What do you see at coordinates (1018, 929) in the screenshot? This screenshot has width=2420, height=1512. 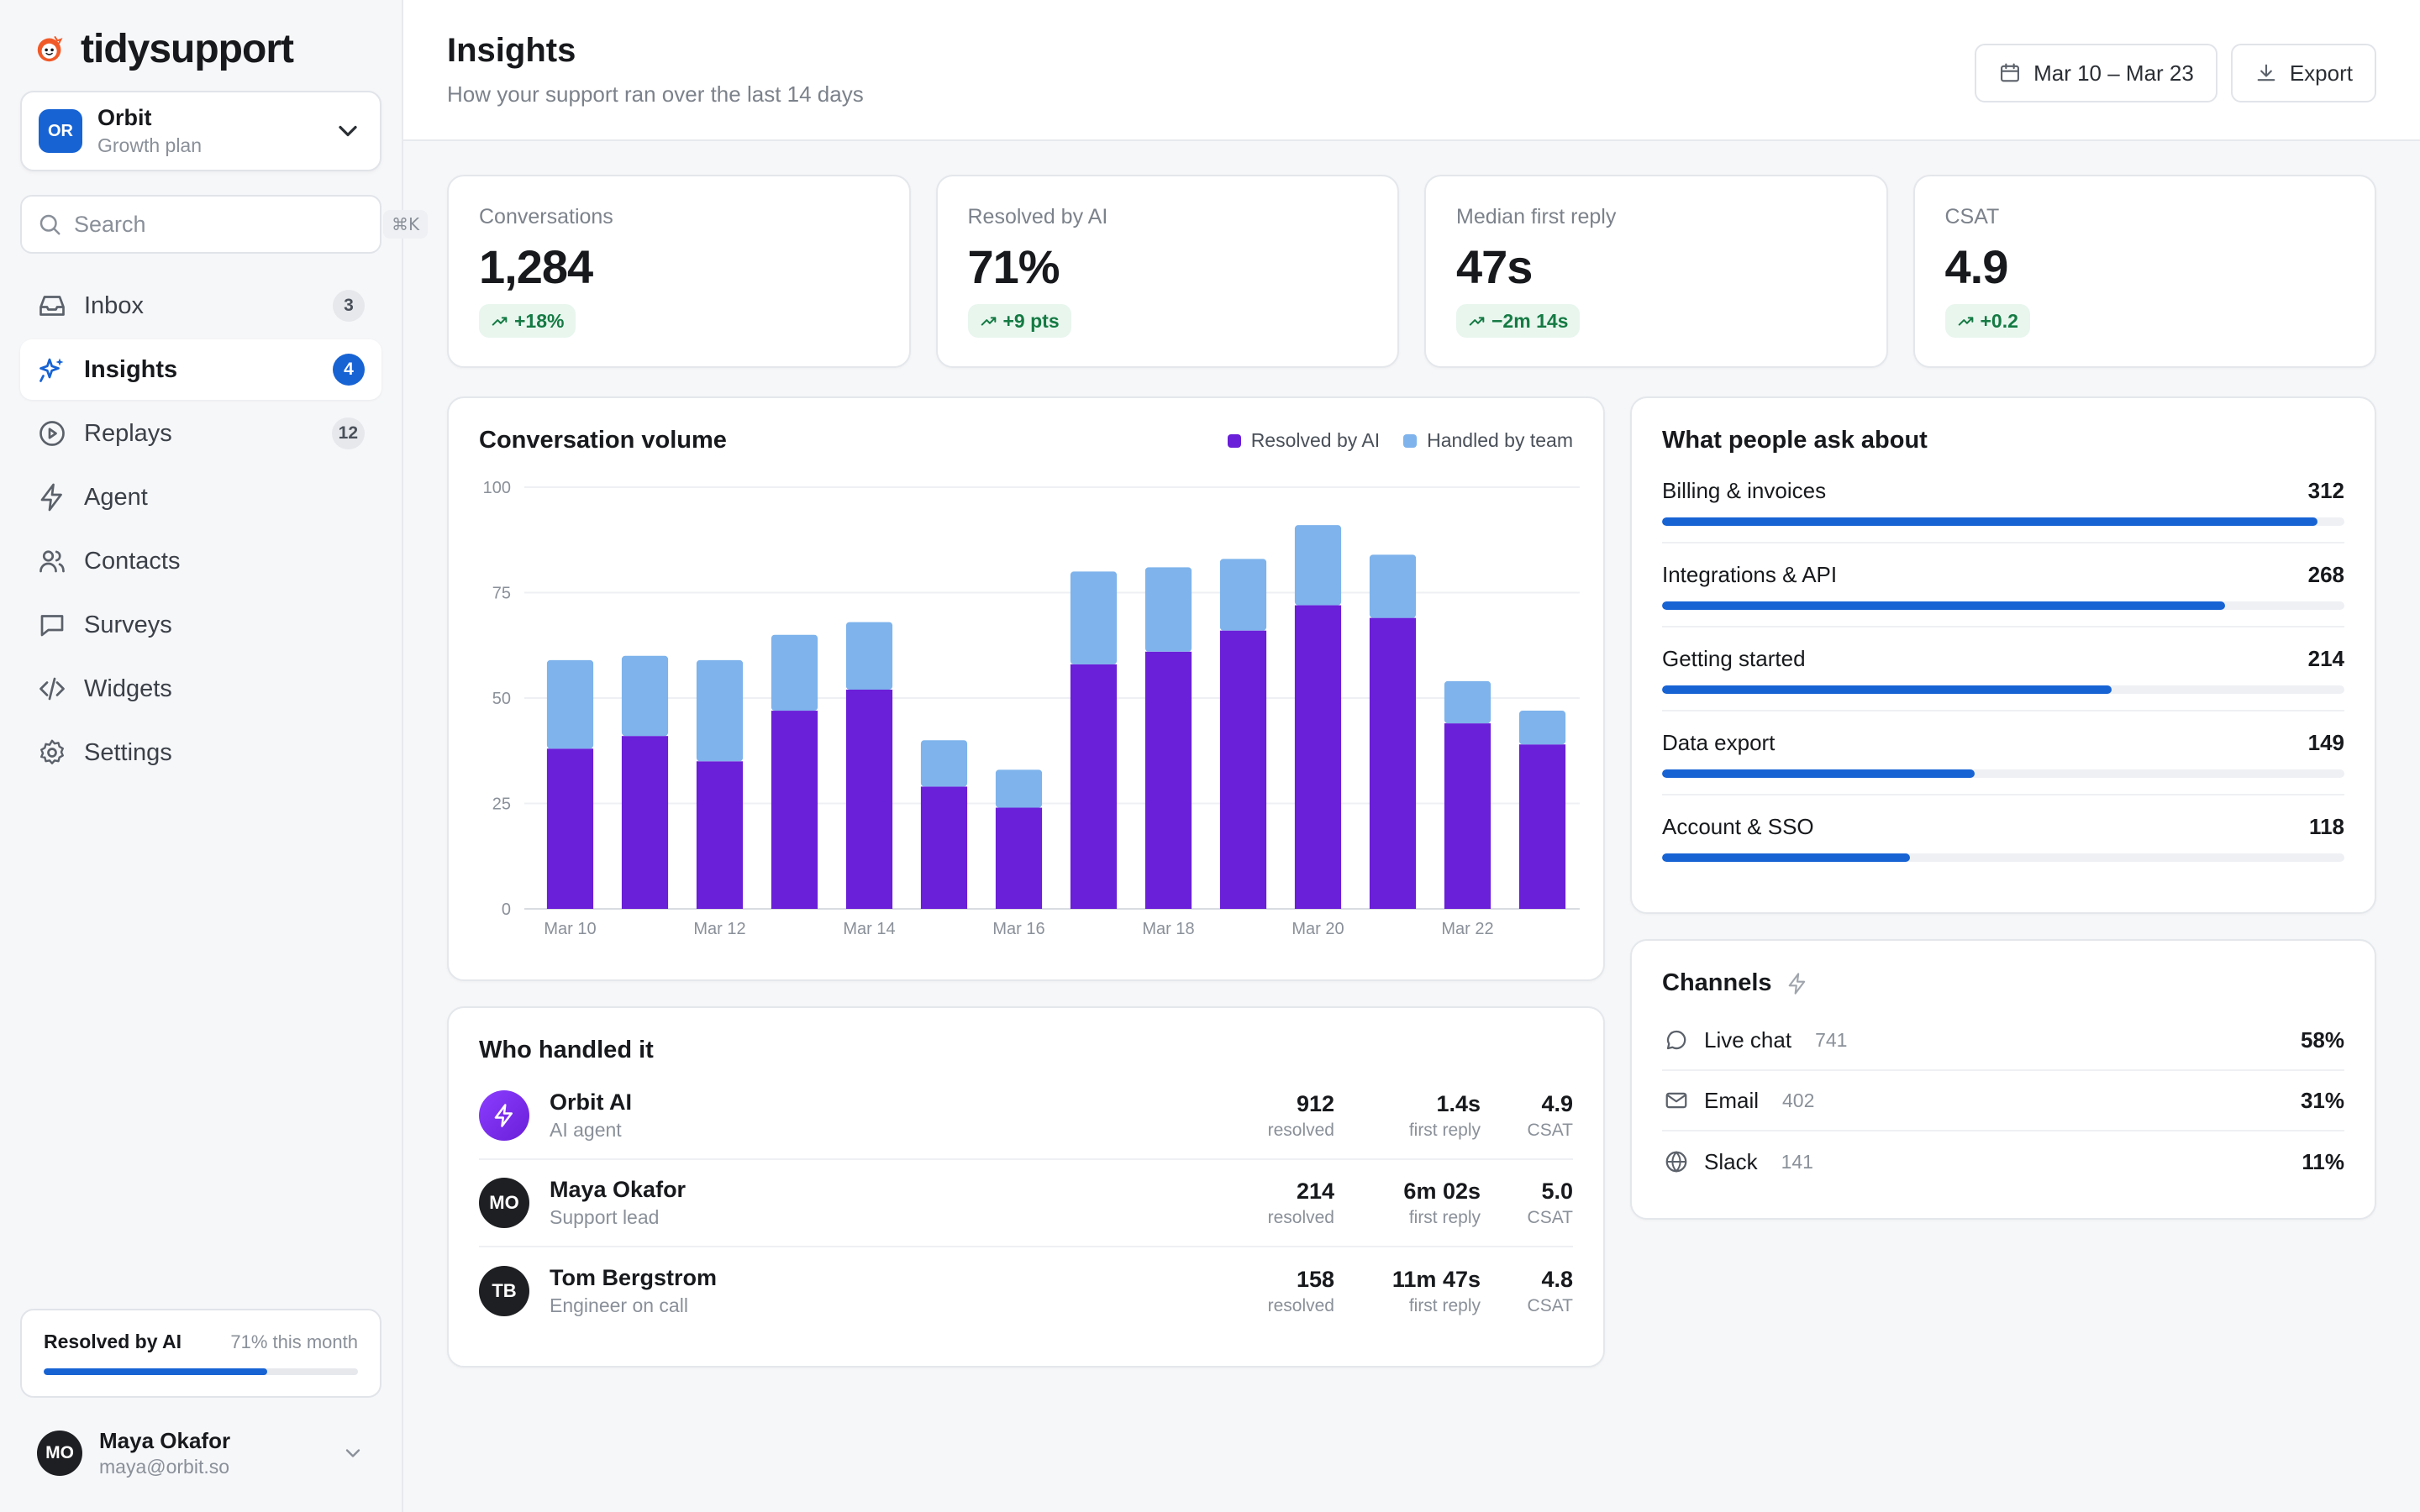 I see `x-tick-label: Mar 16` at bounding box center [1018, 929].